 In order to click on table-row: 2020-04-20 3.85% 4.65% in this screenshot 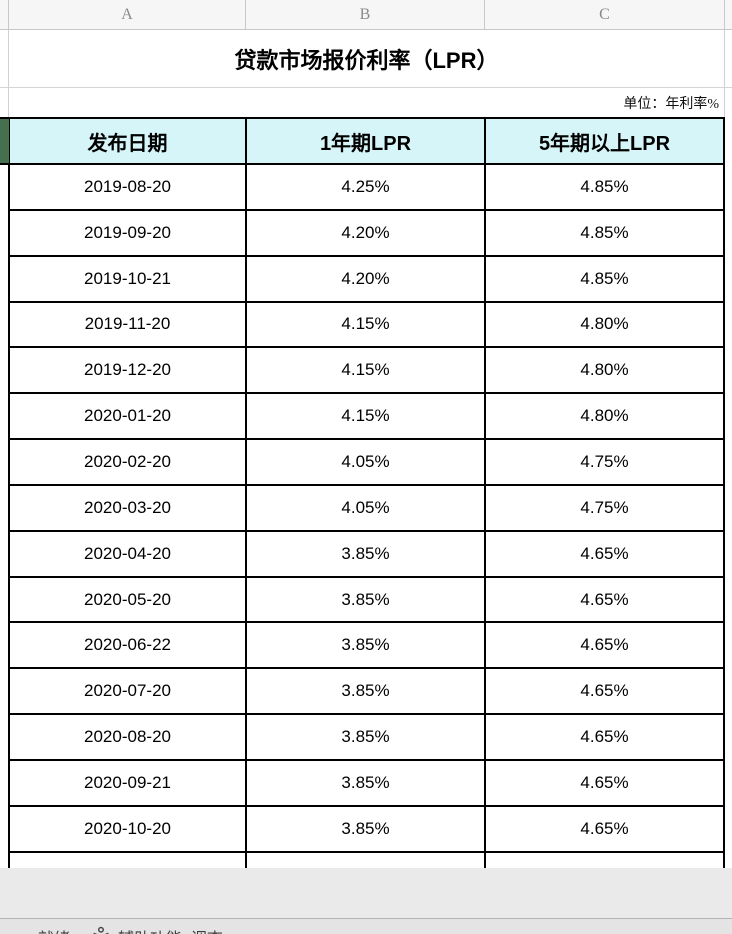, I will do `click(366, 554)`.